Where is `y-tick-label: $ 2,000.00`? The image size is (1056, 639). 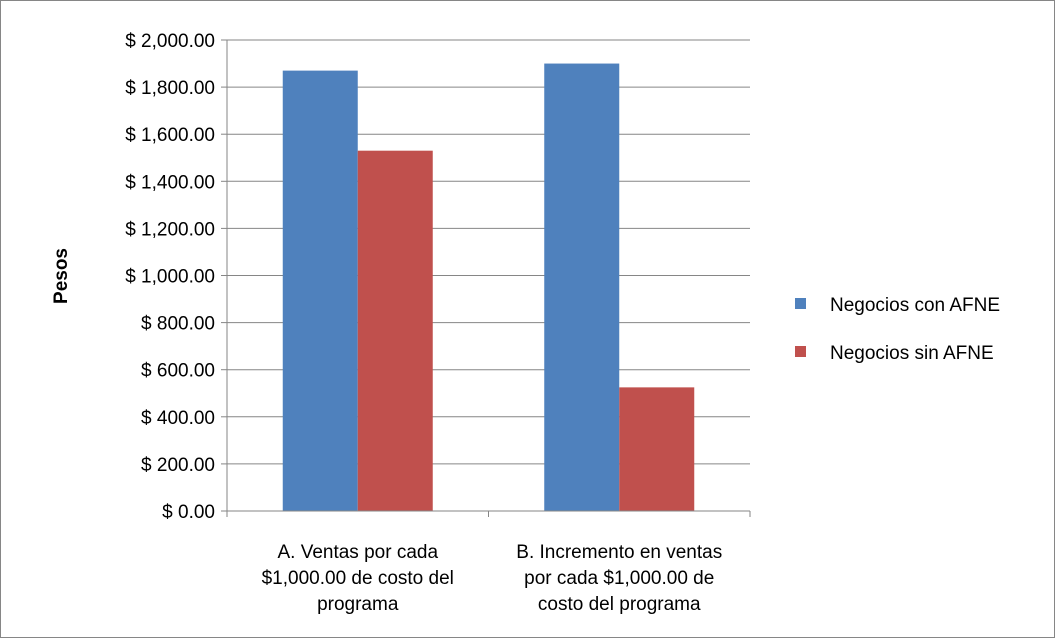 y-tick-label: $ 2,000.00 is located at coordinates (170, 41).